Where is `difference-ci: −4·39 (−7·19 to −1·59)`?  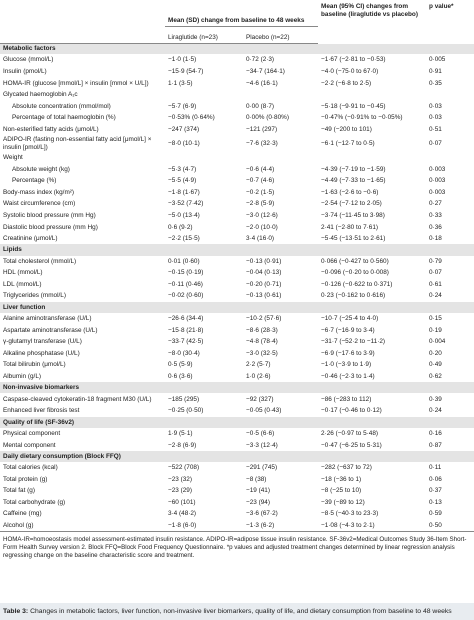 difference-ci: −4·39 (−7·19 to −1·59) is located at coordinates (353, 169).